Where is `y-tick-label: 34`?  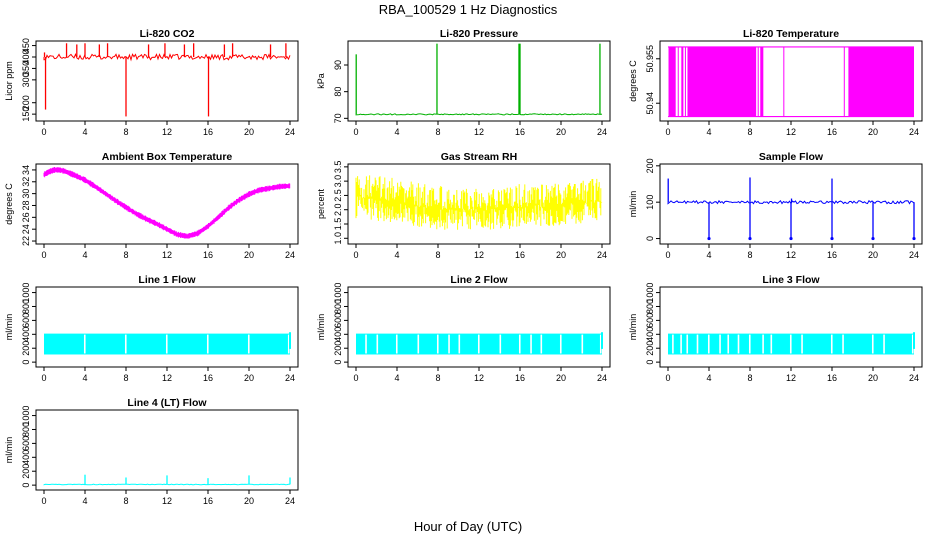 y-tick-label: 34 is located at coordinates (26, 170).